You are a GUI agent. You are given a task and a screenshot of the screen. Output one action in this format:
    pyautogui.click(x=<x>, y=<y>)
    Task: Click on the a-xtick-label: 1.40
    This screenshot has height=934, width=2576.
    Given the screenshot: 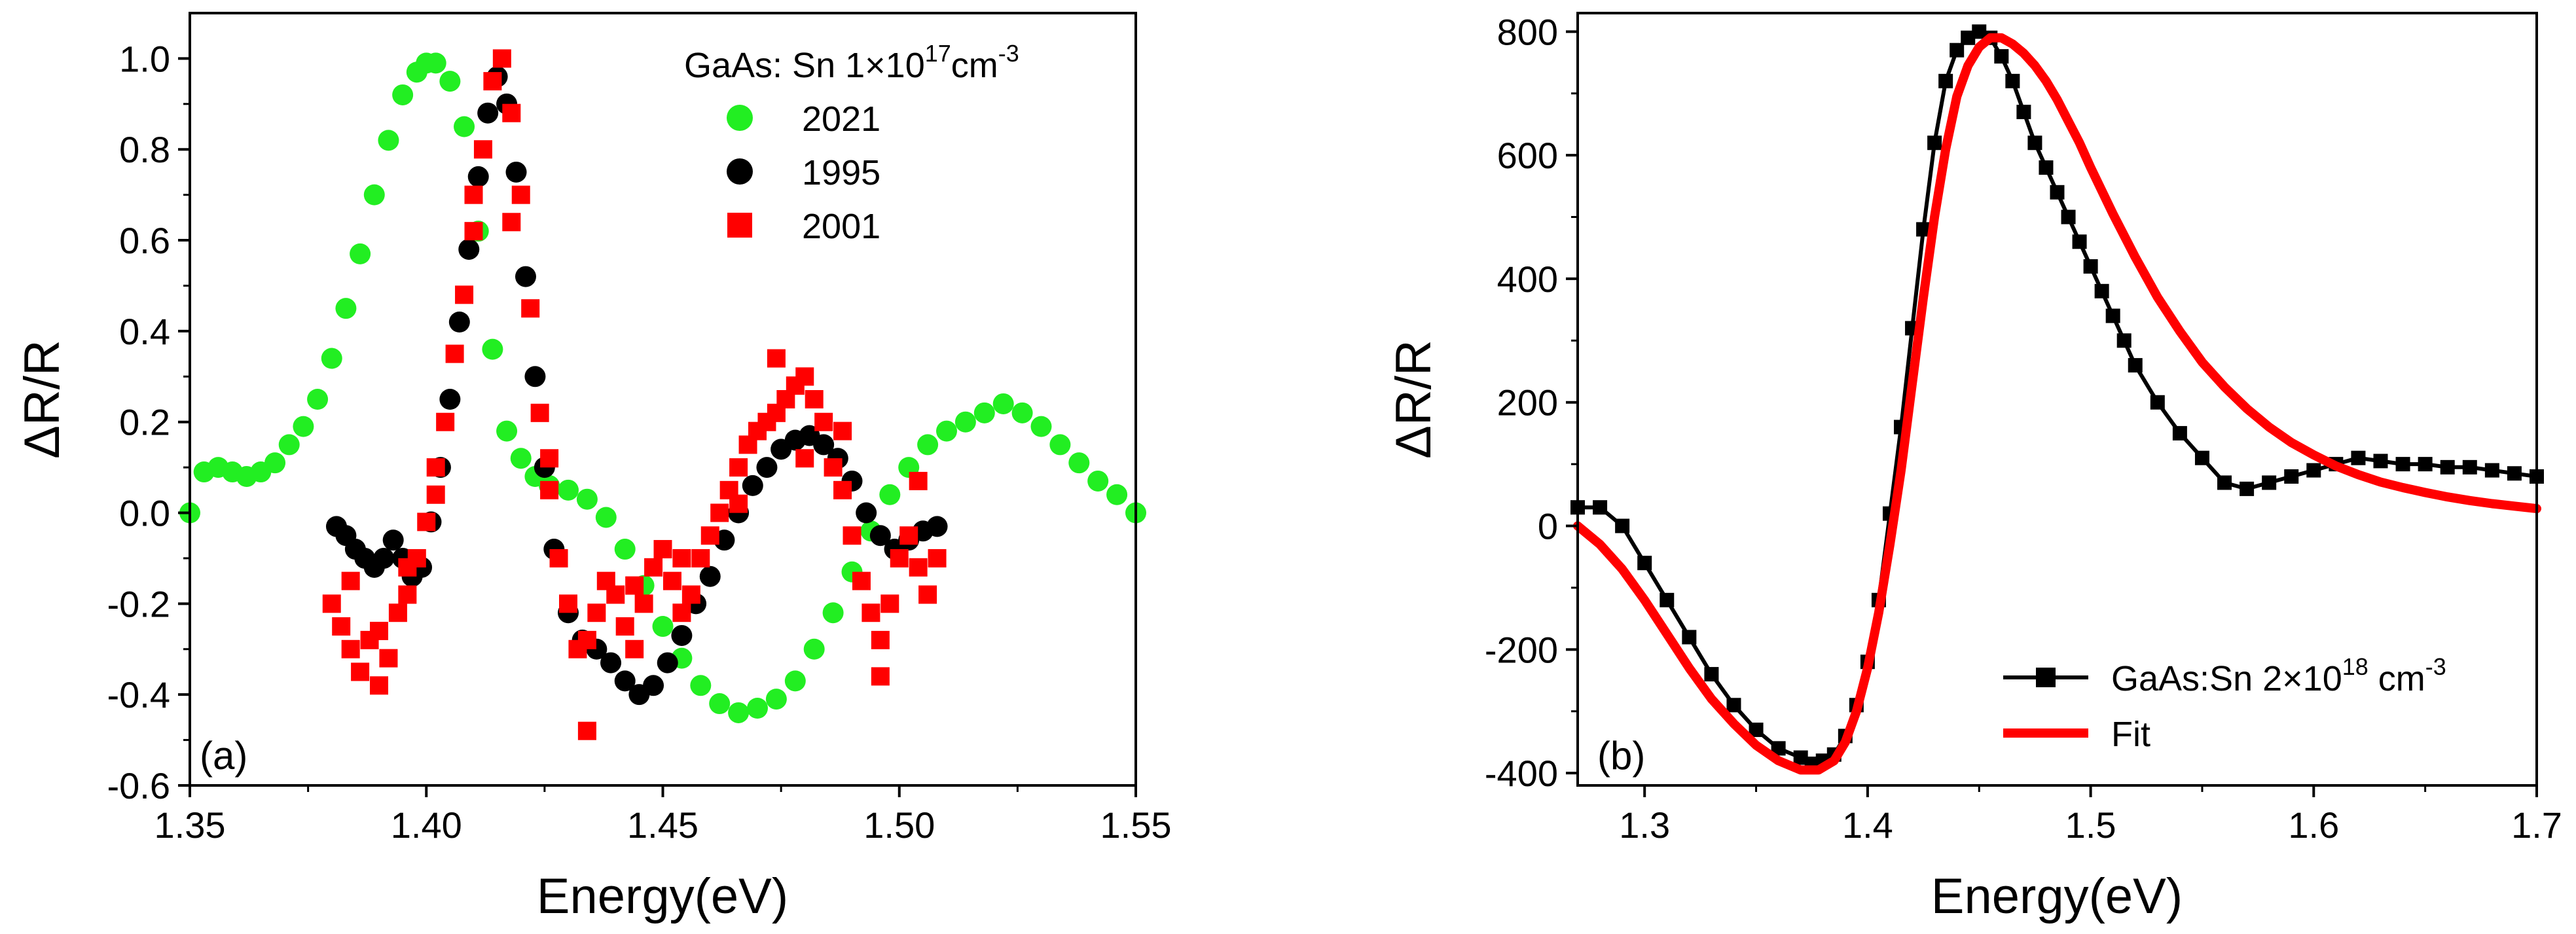 What is the action you would take?
    pyautogui.click(x=426, y=825)
    